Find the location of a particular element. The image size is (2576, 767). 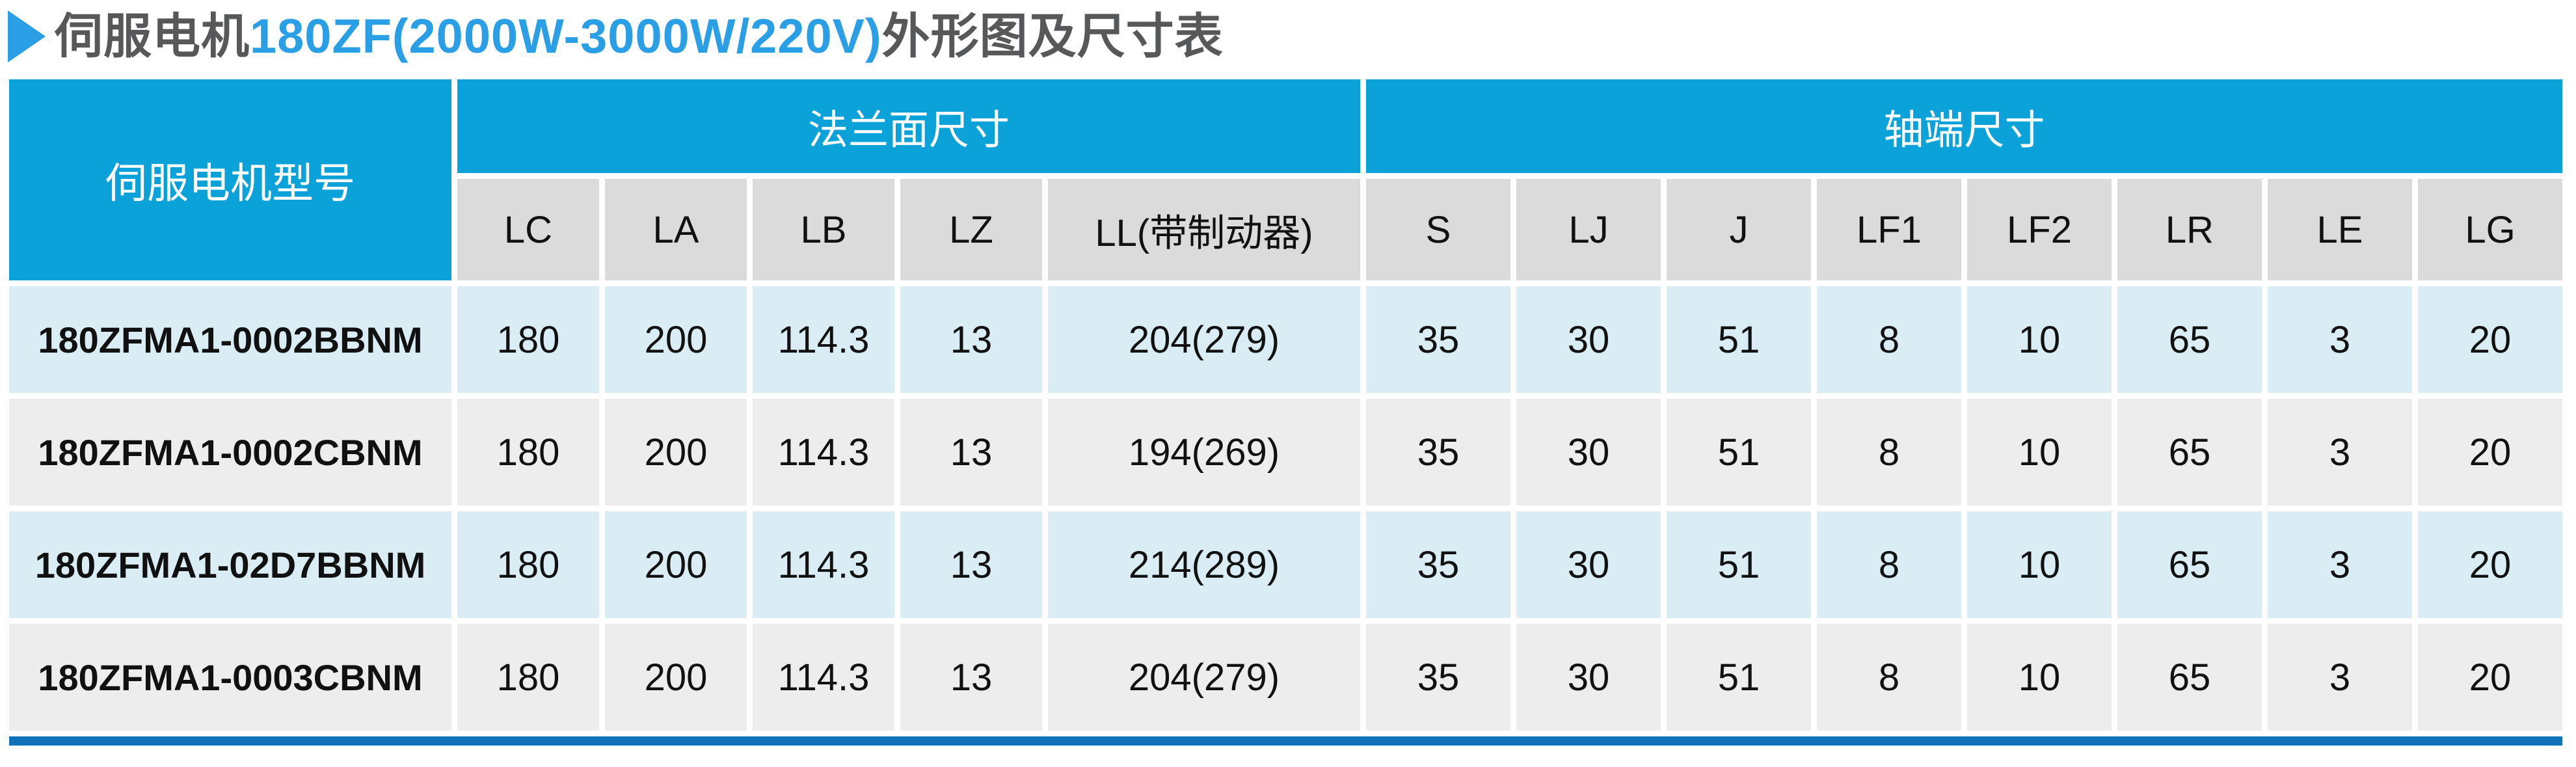

column-header-lj: LJ is located at coordinates (1588, 229).